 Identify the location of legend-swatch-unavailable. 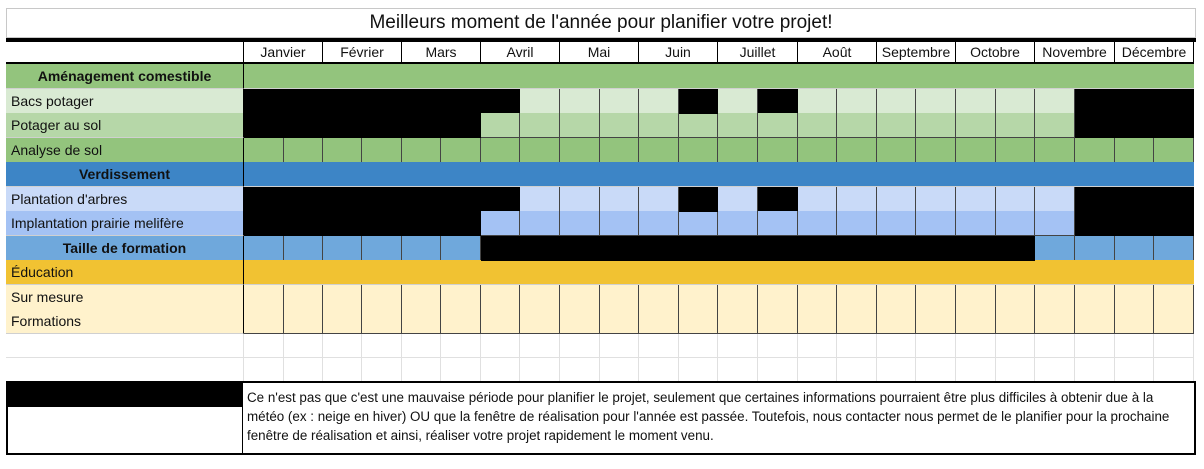
(125, 395).